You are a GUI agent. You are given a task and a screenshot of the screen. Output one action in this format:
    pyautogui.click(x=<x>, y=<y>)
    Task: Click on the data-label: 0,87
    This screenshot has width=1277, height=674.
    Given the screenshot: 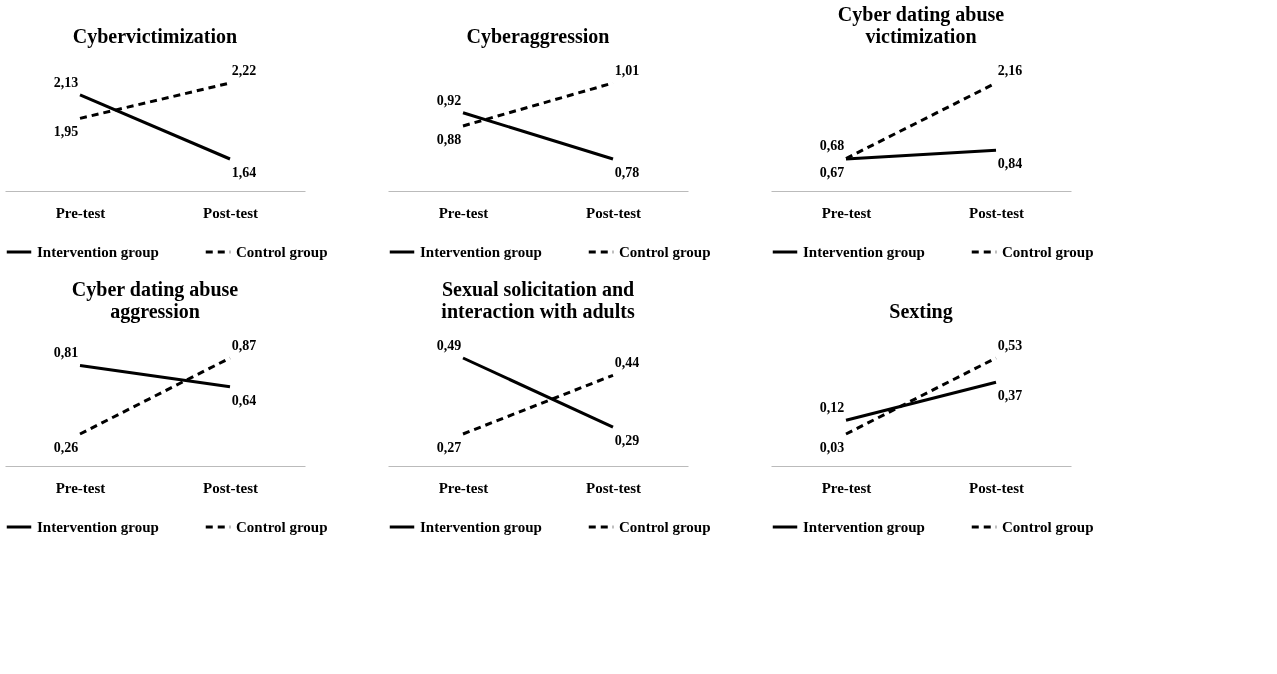 What is the action you would take?
    pyautogui.click(x=244, y=345)
    